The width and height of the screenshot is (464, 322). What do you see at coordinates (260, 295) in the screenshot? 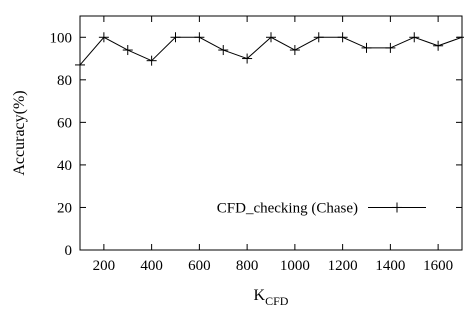
I see `x-axis-title-main: K` at bounding box center [260, 295].